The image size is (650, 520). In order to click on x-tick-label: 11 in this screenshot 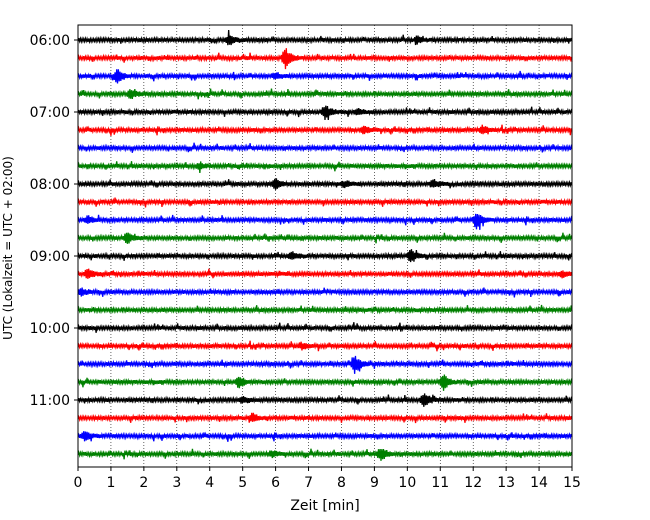, I will do `click(440, 483)`.